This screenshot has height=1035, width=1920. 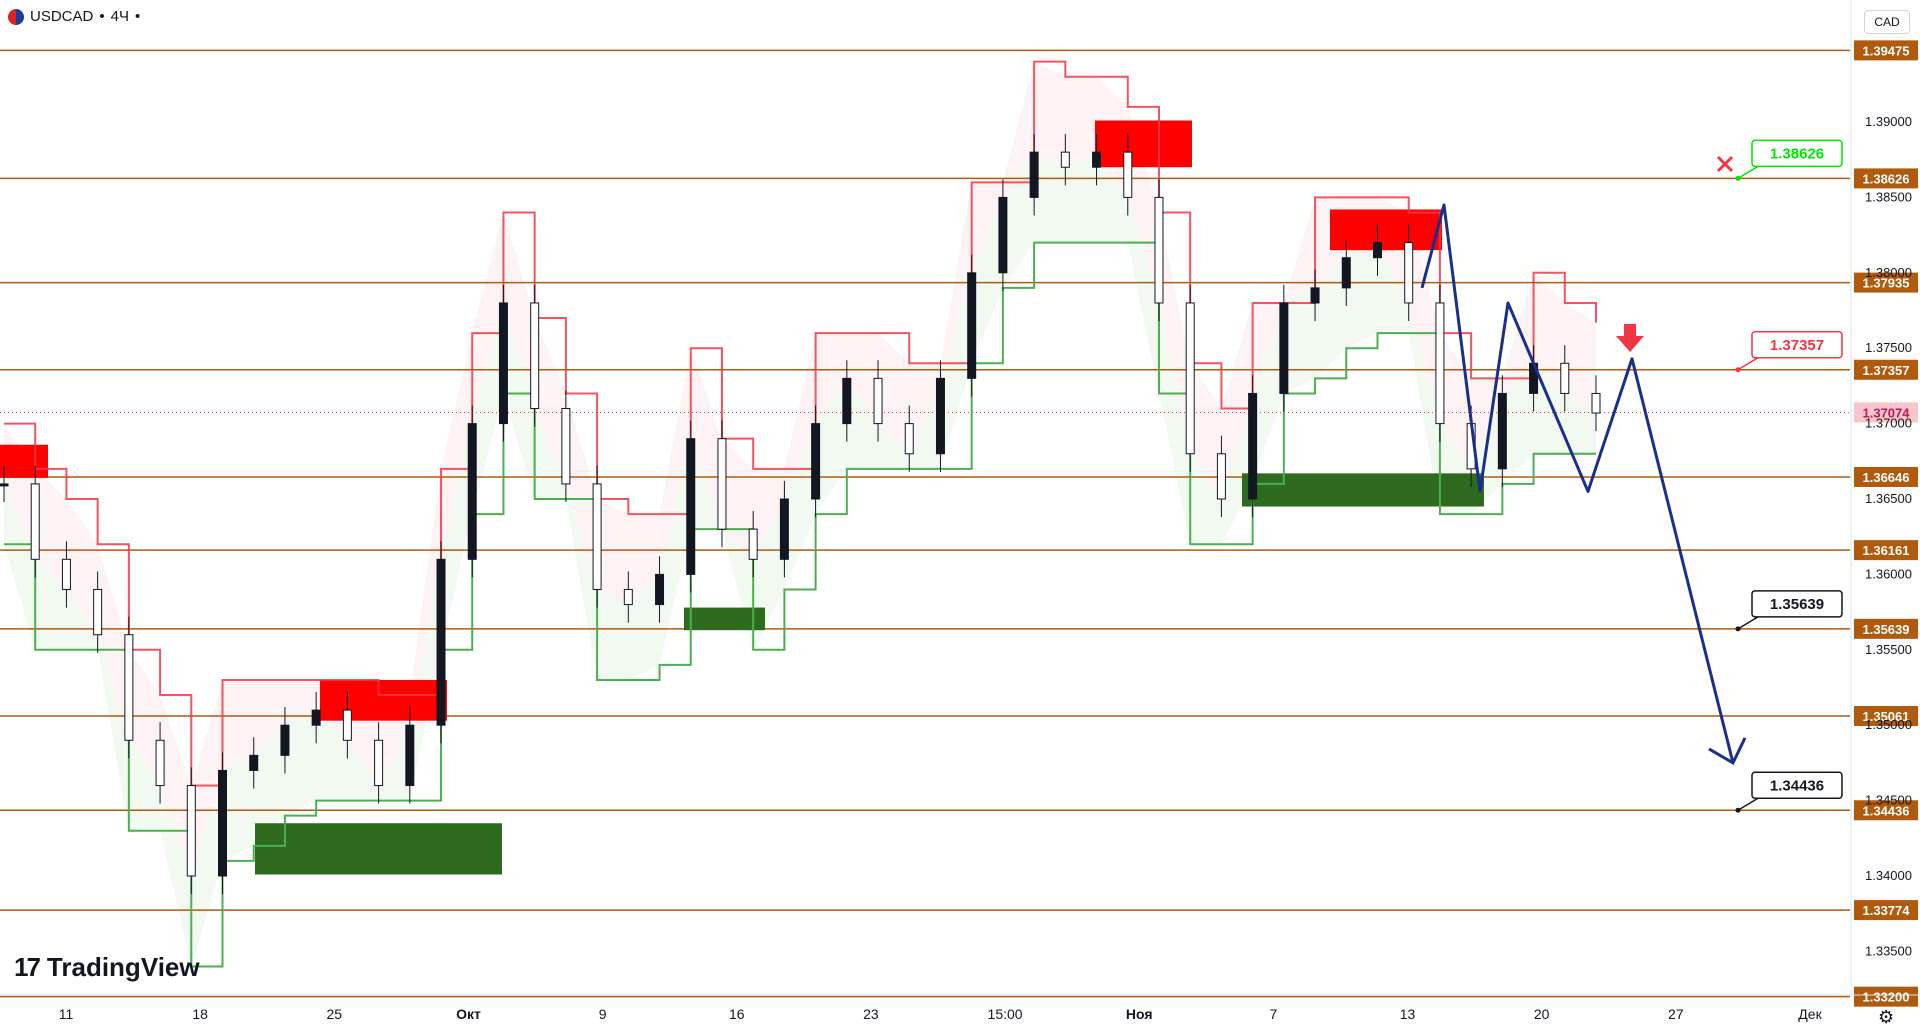 What do you see at coordinates (123, 967) in the screenshot?
I see `logo-text: TradingView` at bounding box center [123, 967].